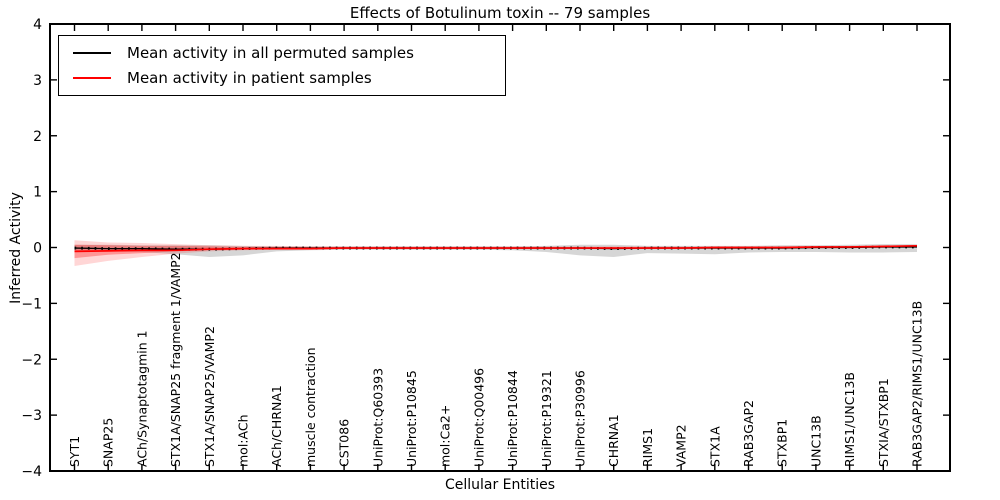  I want to click on x-category-label: STX1A/SNAP25/VAMP2, so click(209, 396).